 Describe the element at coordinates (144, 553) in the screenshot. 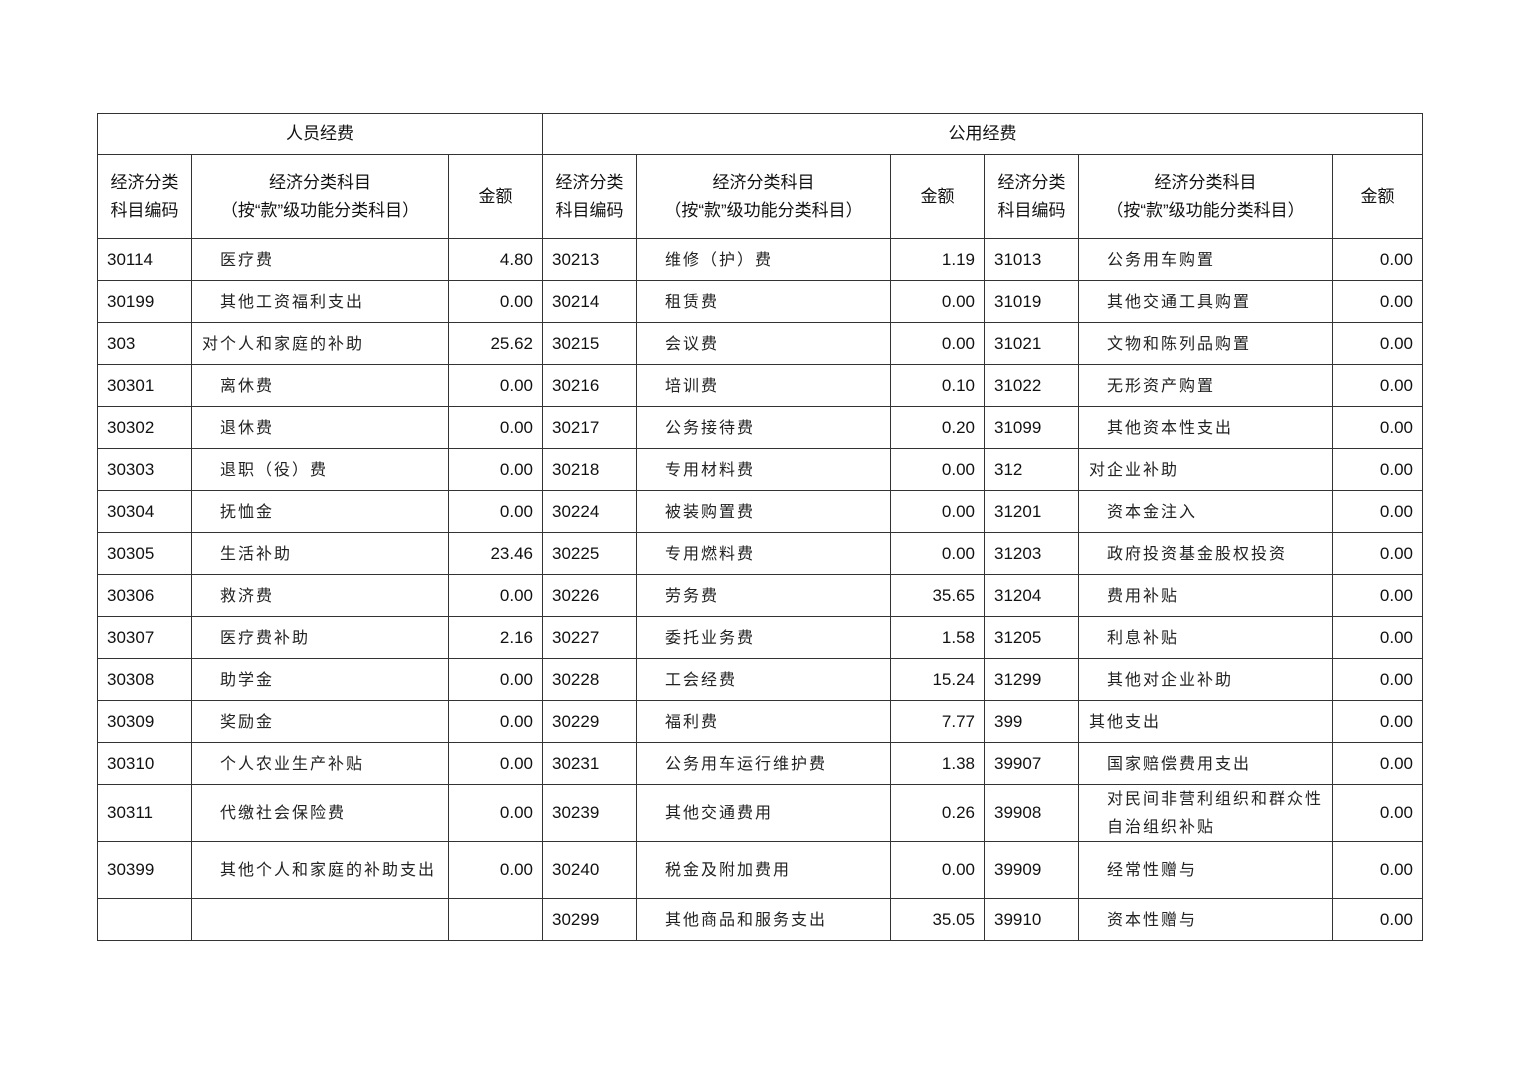

I see `item-code: 30305` at that location.